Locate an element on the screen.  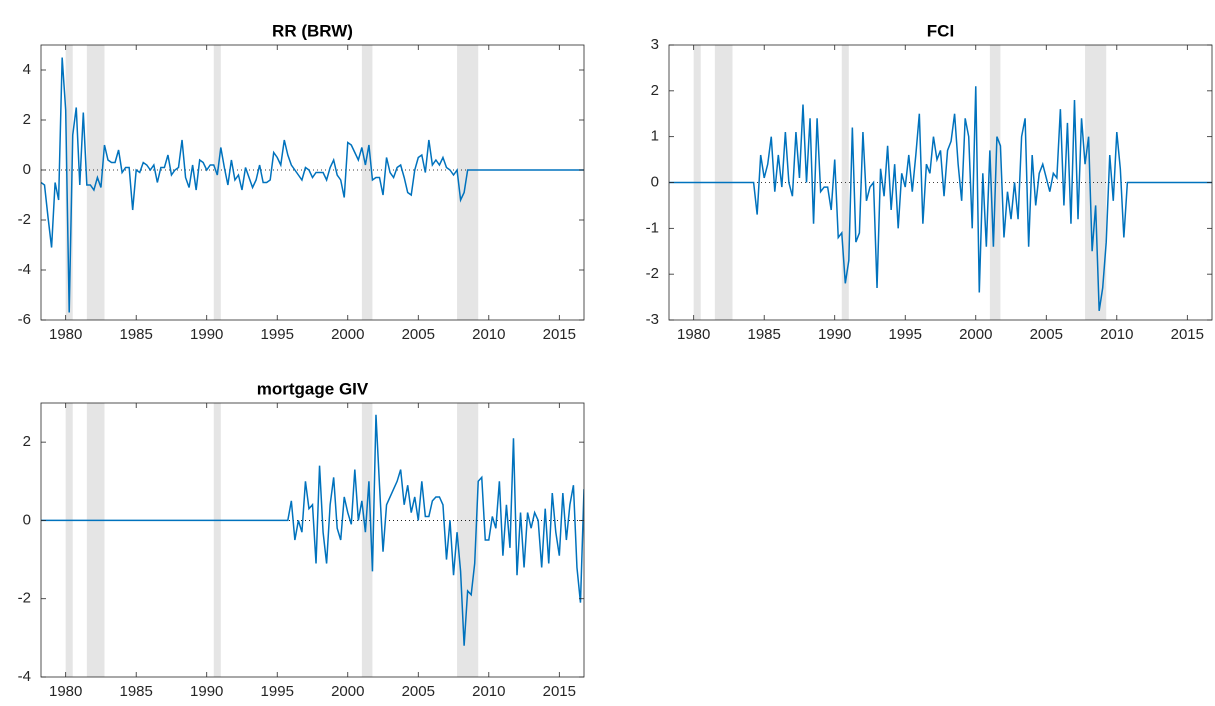
y-tick-label: 1 is located at coordinates (655, 136).